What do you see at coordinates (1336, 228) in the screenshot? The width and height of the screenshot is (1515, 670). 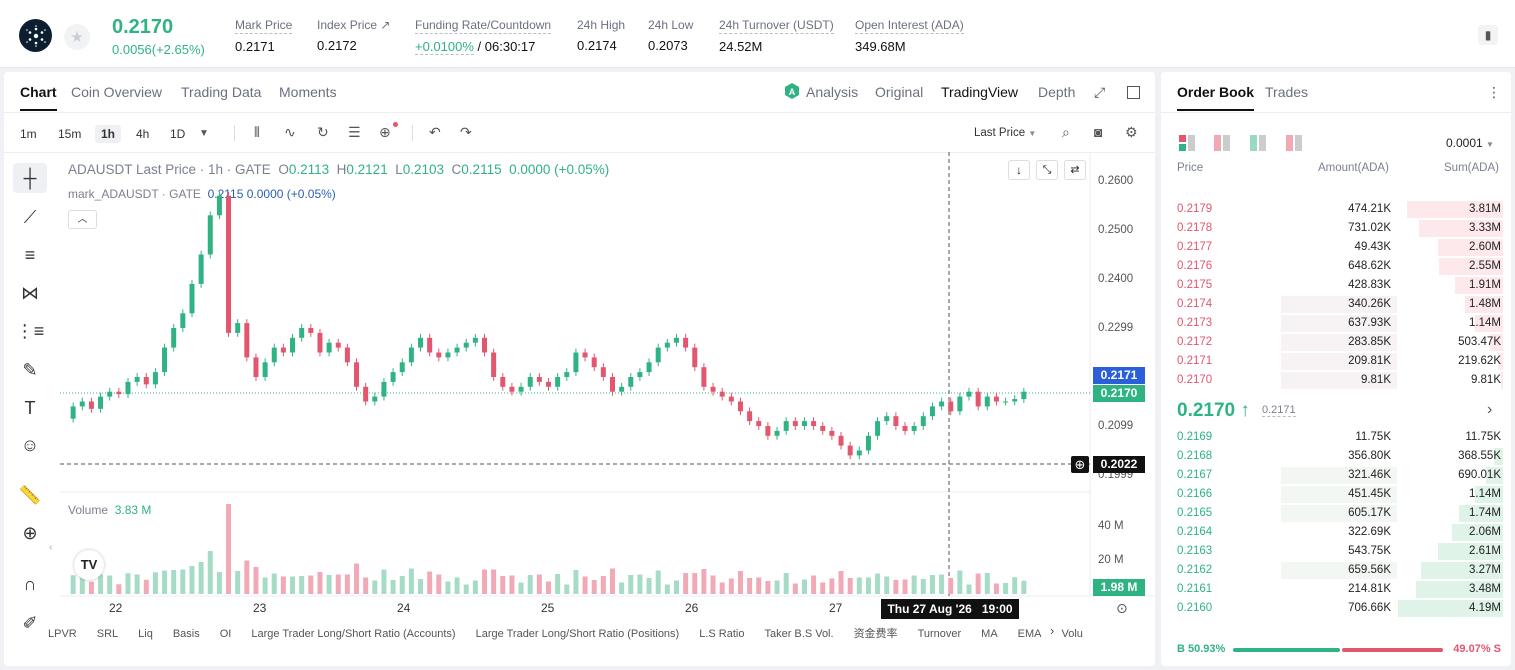 I see `order-book-row: 0.2178 731.02K 3.33M` at bounding box center [1336, 228].